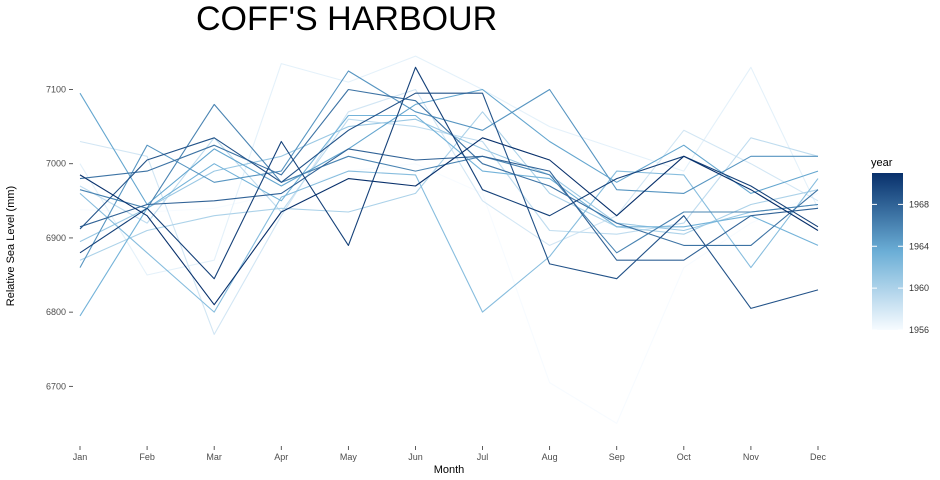  Describe the element at coordinates (349, 457) in the screenshot. I see `x-tick-label: May` at that location.